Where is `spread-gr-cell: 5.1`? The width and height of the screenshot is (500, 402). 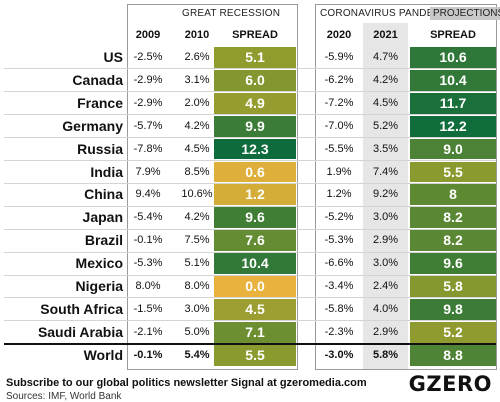
spread-gr-cell: 5.1 is located at coordinates (255, 57).